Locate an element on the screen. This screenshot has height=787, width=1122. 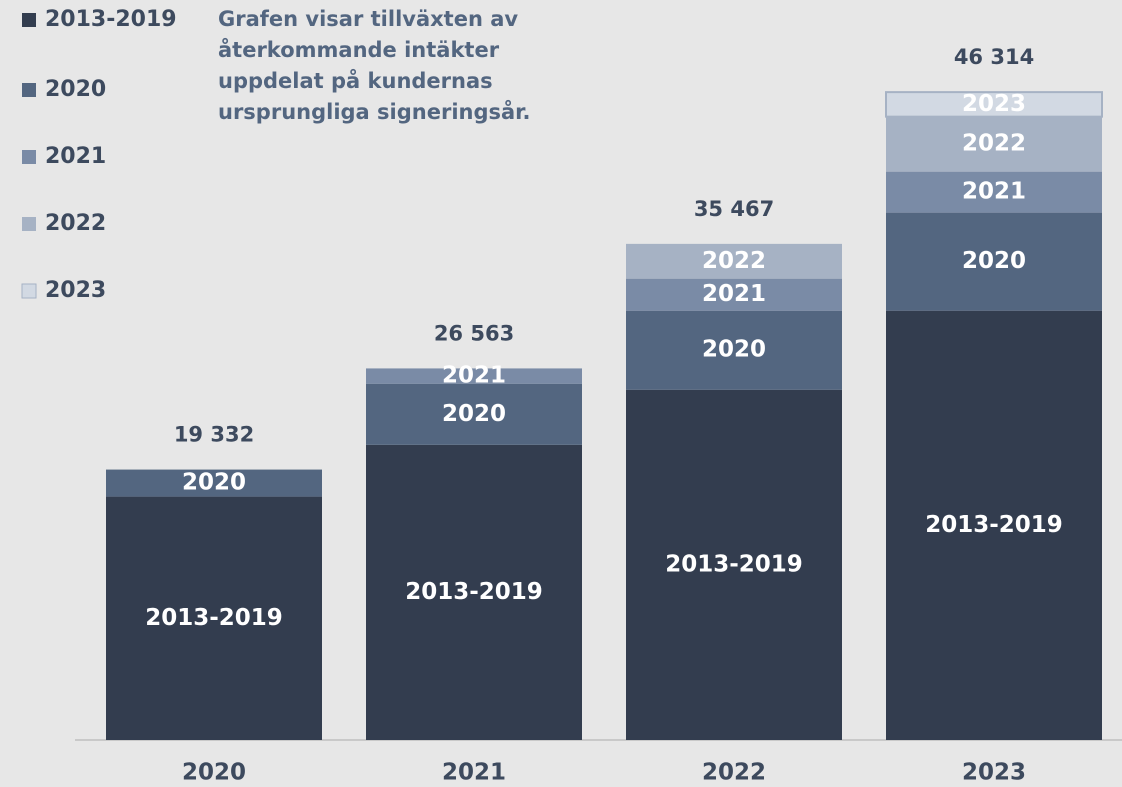
total-label: 26 563 is located at coordinates (474, 333).